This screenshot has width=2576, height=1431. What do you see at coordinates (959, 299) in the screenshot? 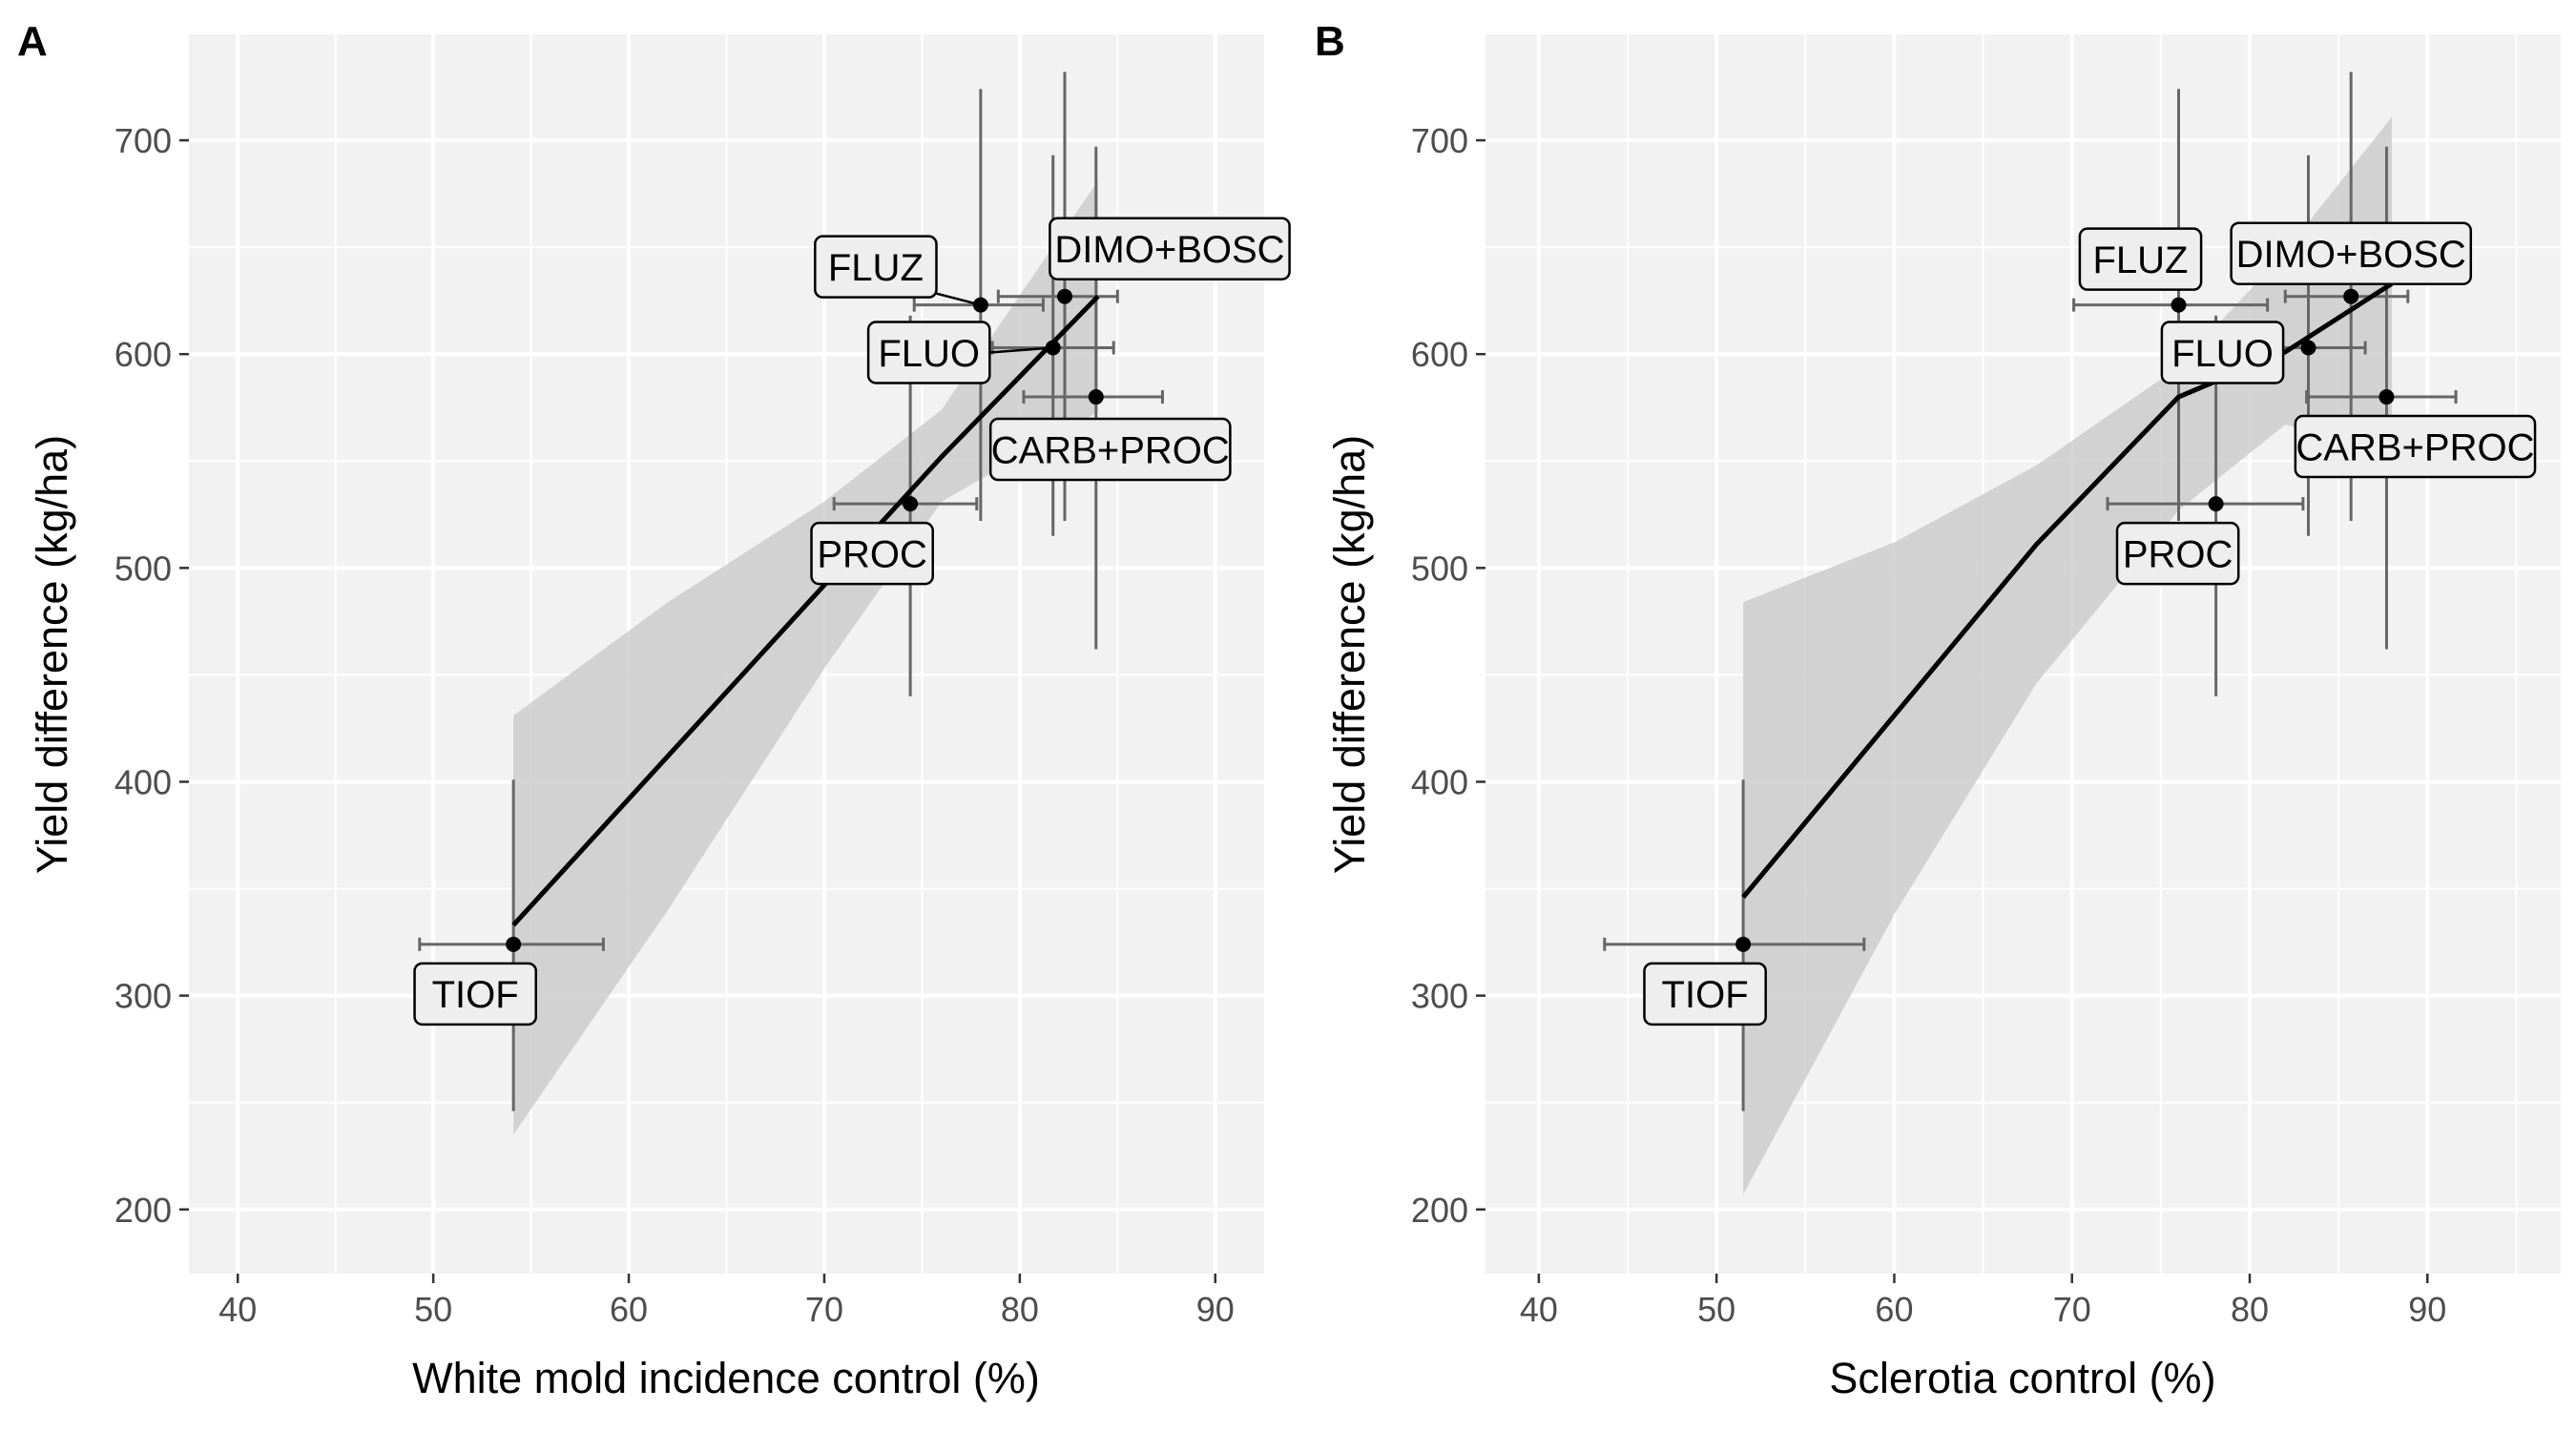
I see `panel-a-label-connector-fluz` at bounding box center [959, 299].